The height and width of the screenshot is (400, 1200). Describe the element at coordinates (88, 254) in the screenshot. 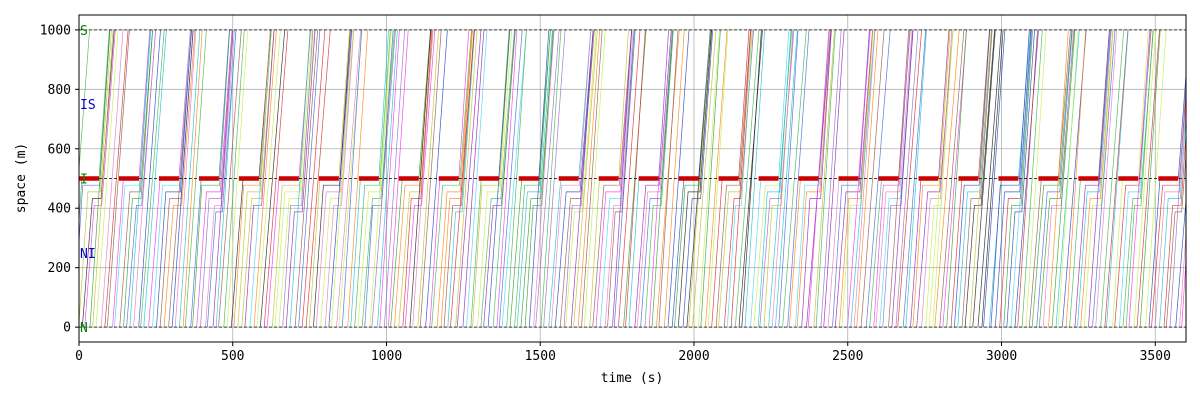

I see `zone-label: NI` at that location.